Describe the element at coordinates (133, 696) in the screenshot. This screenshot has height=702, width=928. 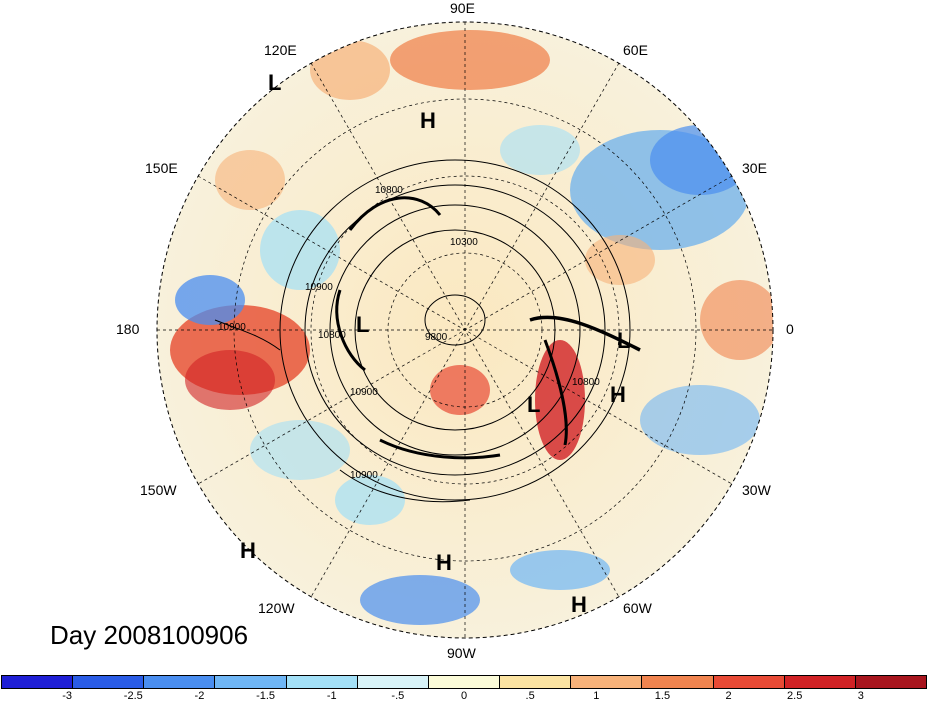
I see `colorbar-tick-label: -2.5` at that location.